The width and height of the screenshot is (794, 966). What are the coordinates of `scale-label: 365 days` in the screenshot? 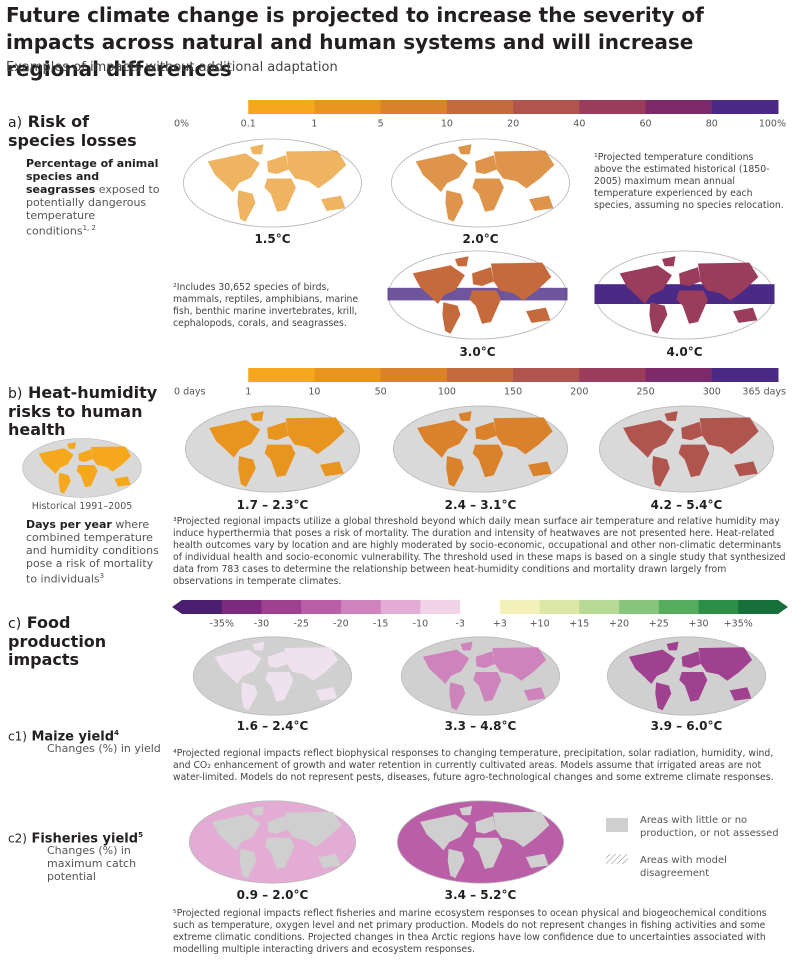 It's located at (764, 392).